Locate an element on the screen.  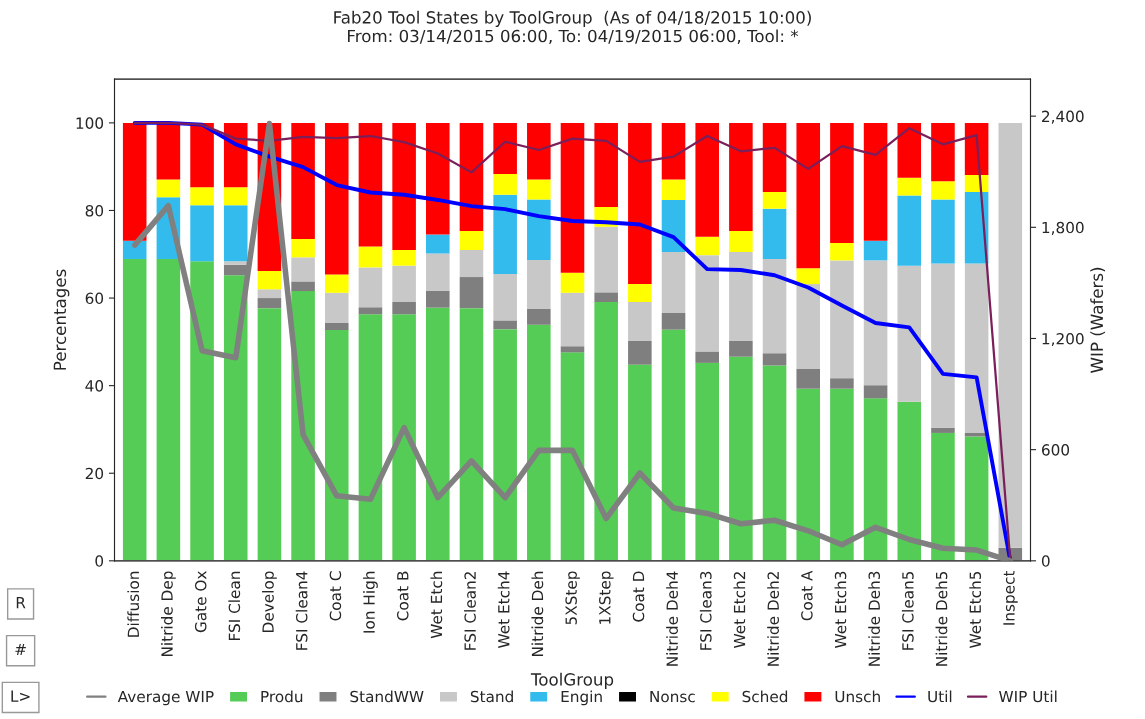
y2-tick-label: 2,400 is located at coordinates (1063, 117).